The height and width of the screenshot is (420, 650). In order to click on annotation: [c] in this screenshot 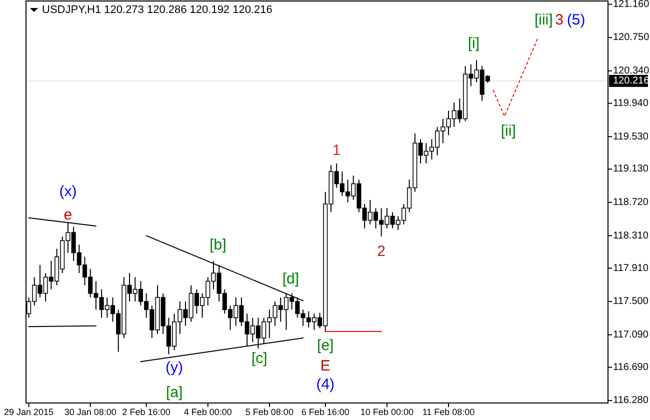, I will do `click(259, 359)`.